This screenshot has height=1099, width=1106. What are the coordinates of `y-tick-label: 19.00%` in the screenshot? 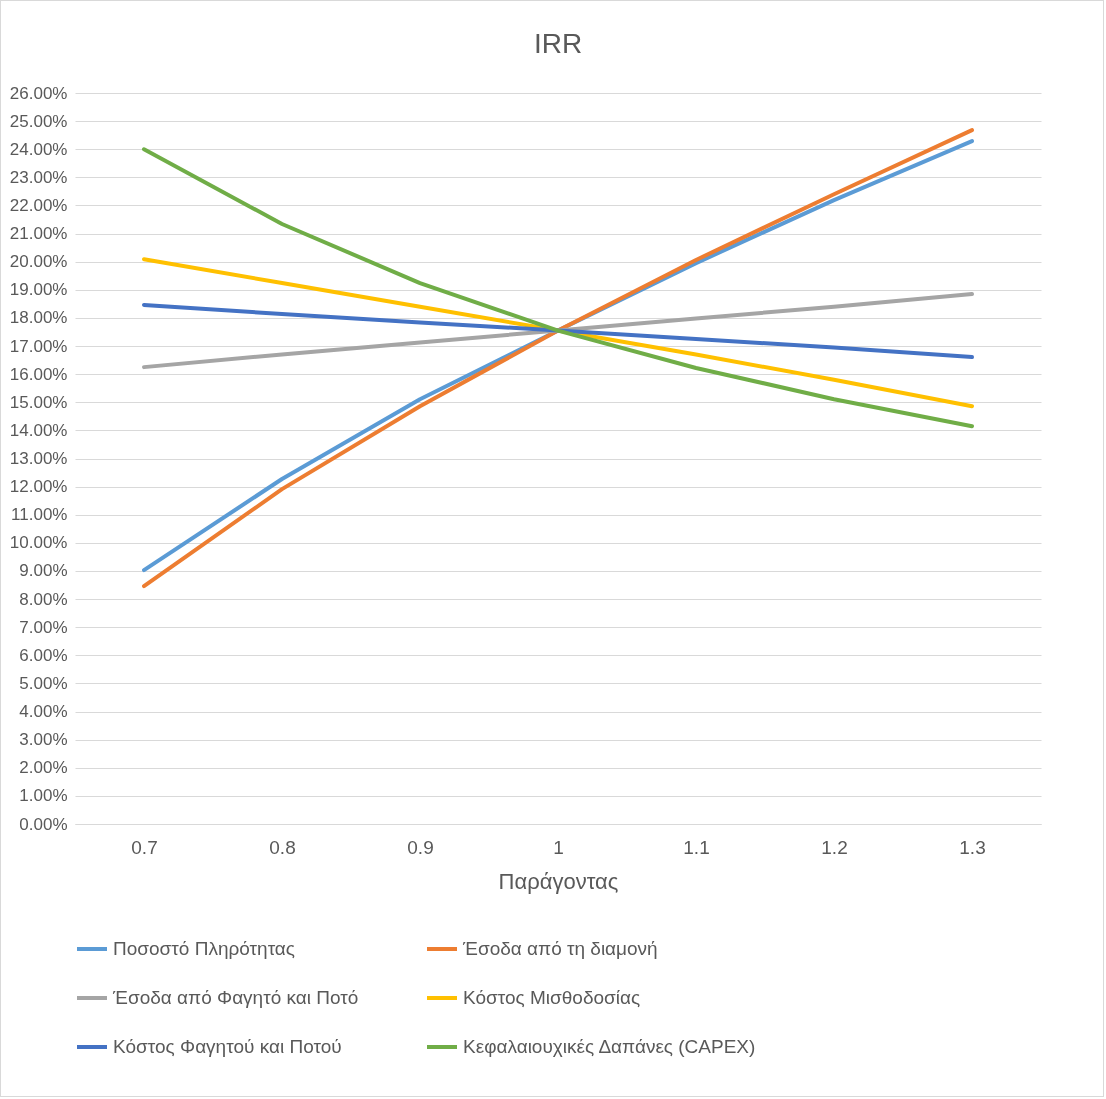 It's located at (38, 290).